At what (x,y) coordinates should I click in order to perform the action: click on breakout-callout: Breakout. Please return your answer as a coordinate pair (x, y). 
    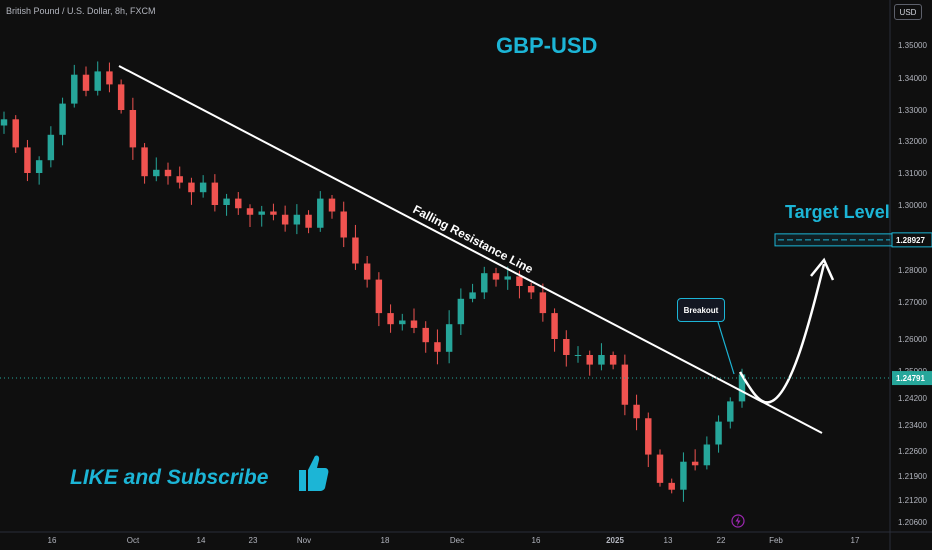
    Looking at the image, I should click on (701, 310).